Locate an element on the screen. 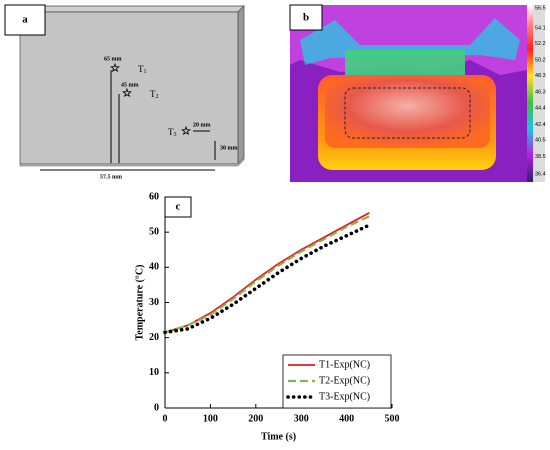 The width and height of the screenshot is (550, 450). point-sub: 1 is located at coordinates (145, 72).